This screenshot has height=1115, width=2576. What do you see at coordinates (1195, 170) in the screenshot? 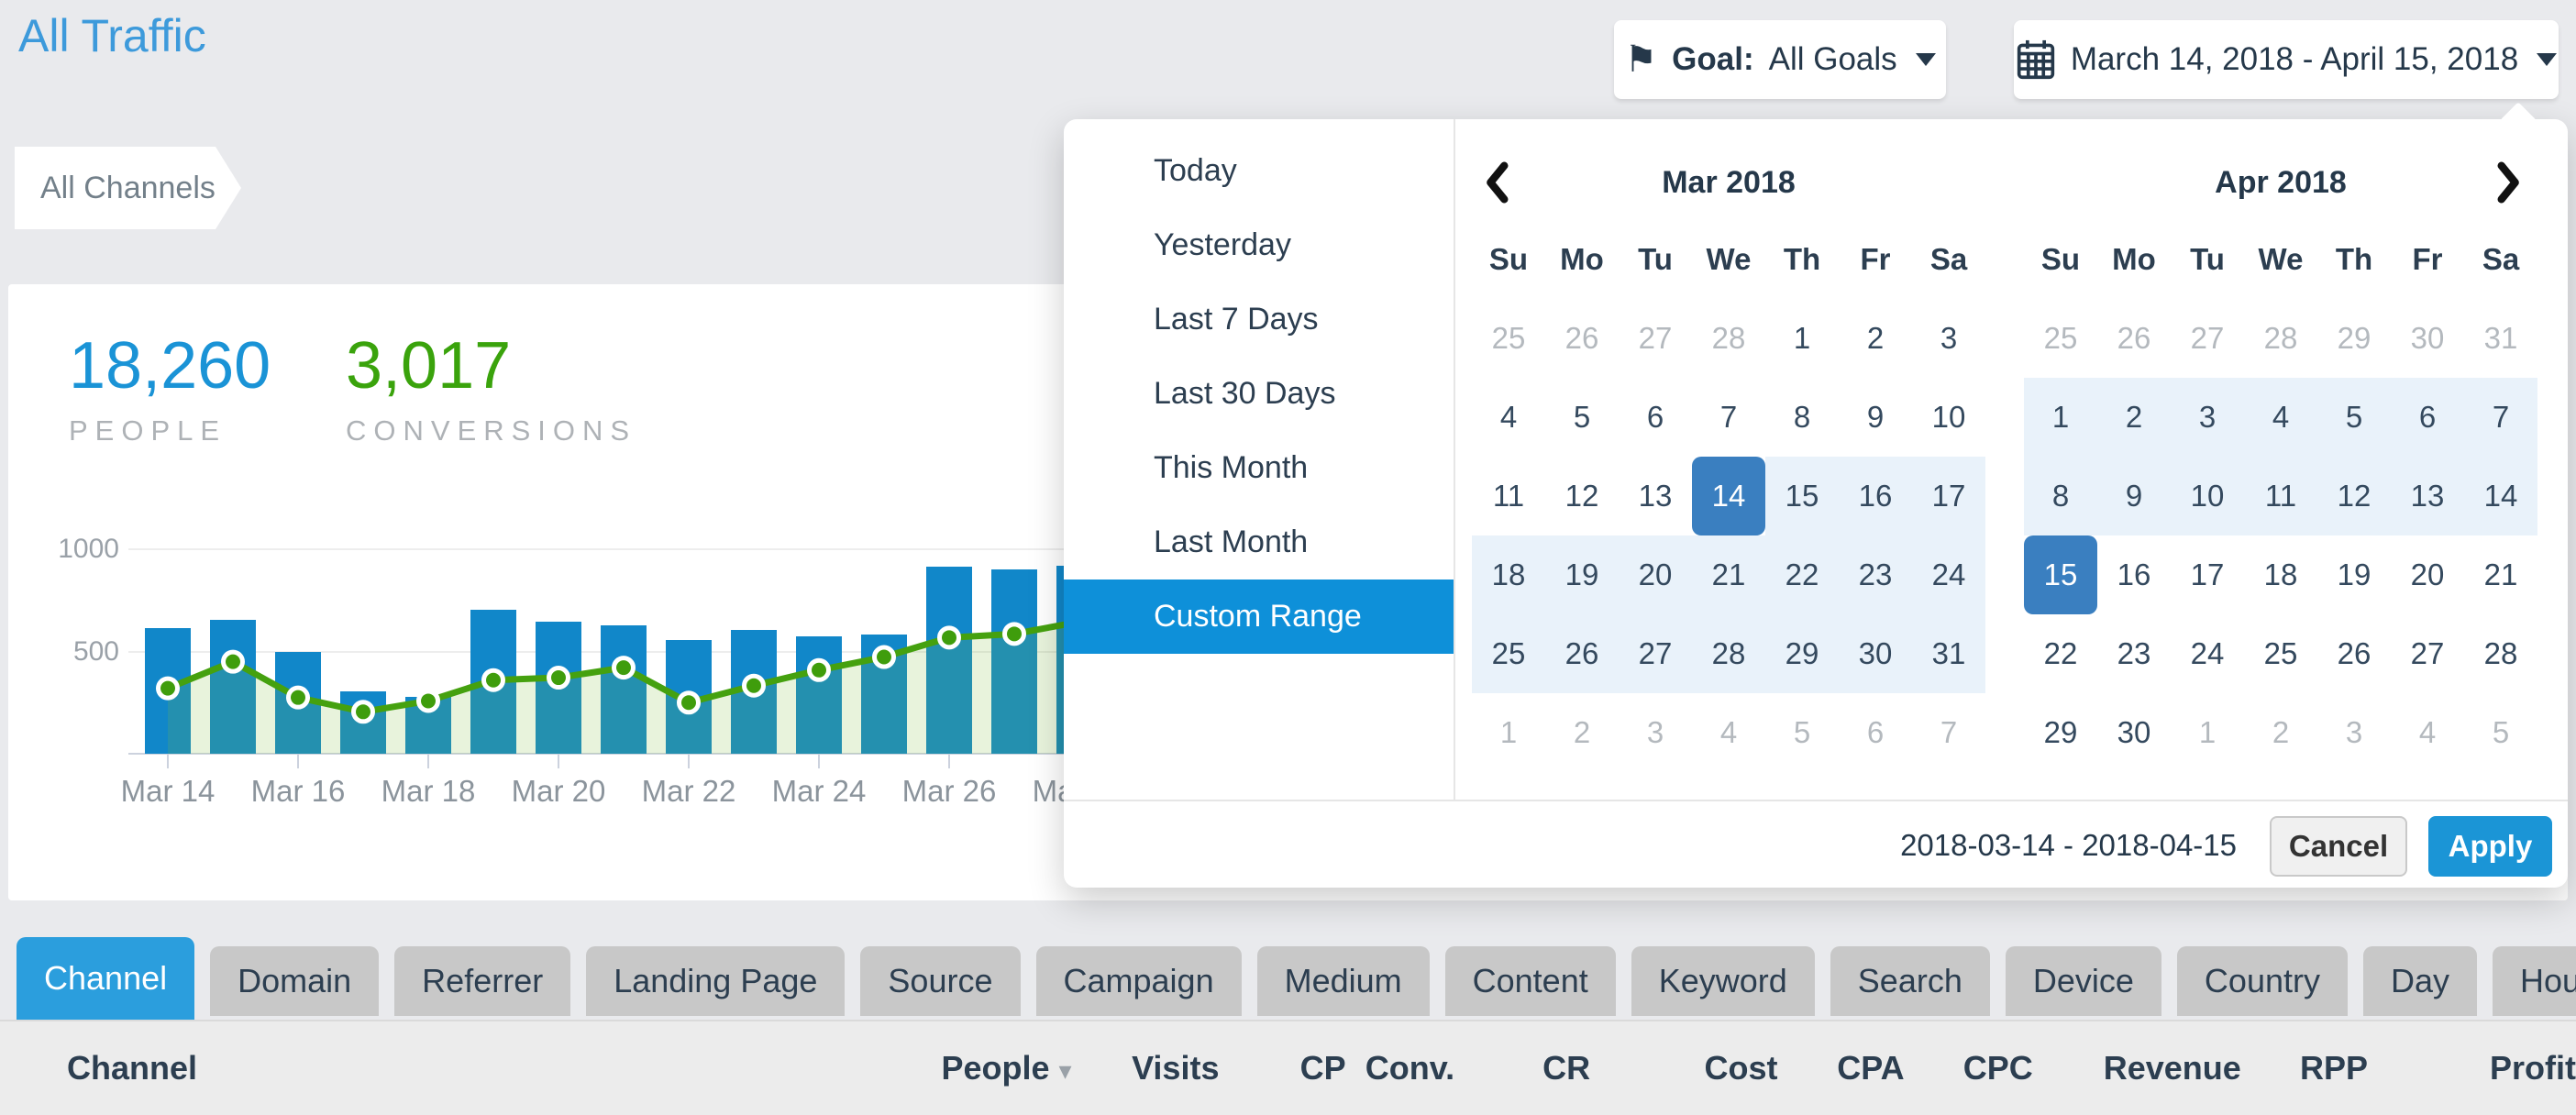
I see `preset-today: Today` at bounding box center [1195, 170].